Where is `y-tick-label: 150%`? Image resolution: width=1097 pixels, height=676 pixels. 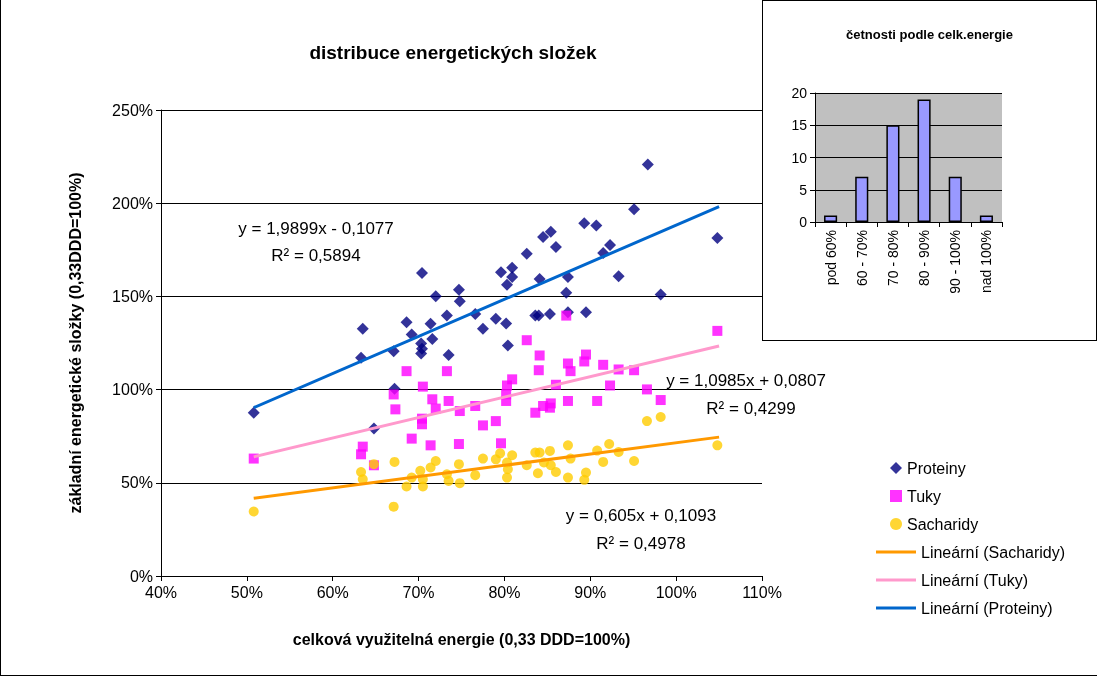
y-tick-label: 150% is located at coordinates (132, 296).